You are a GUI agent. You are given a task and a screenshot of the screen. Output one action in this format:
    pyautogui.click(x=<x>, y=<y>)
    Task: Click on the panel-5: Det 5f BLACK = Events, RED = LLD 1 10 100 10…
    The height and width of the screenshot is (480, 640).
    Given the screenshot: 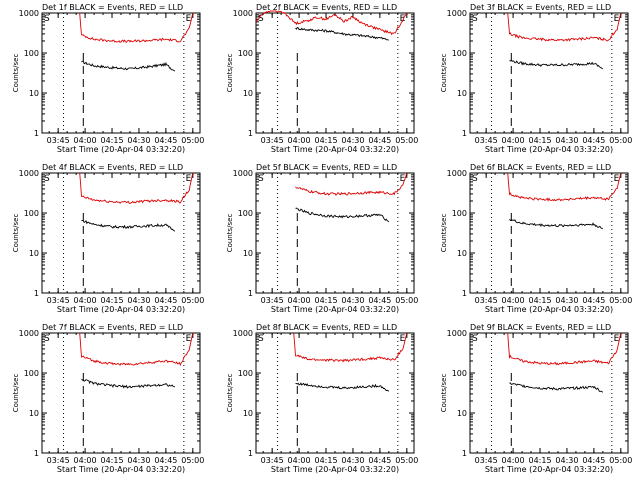 What is the action you would take?
    pyautogui.click(x=322, y=238)
    